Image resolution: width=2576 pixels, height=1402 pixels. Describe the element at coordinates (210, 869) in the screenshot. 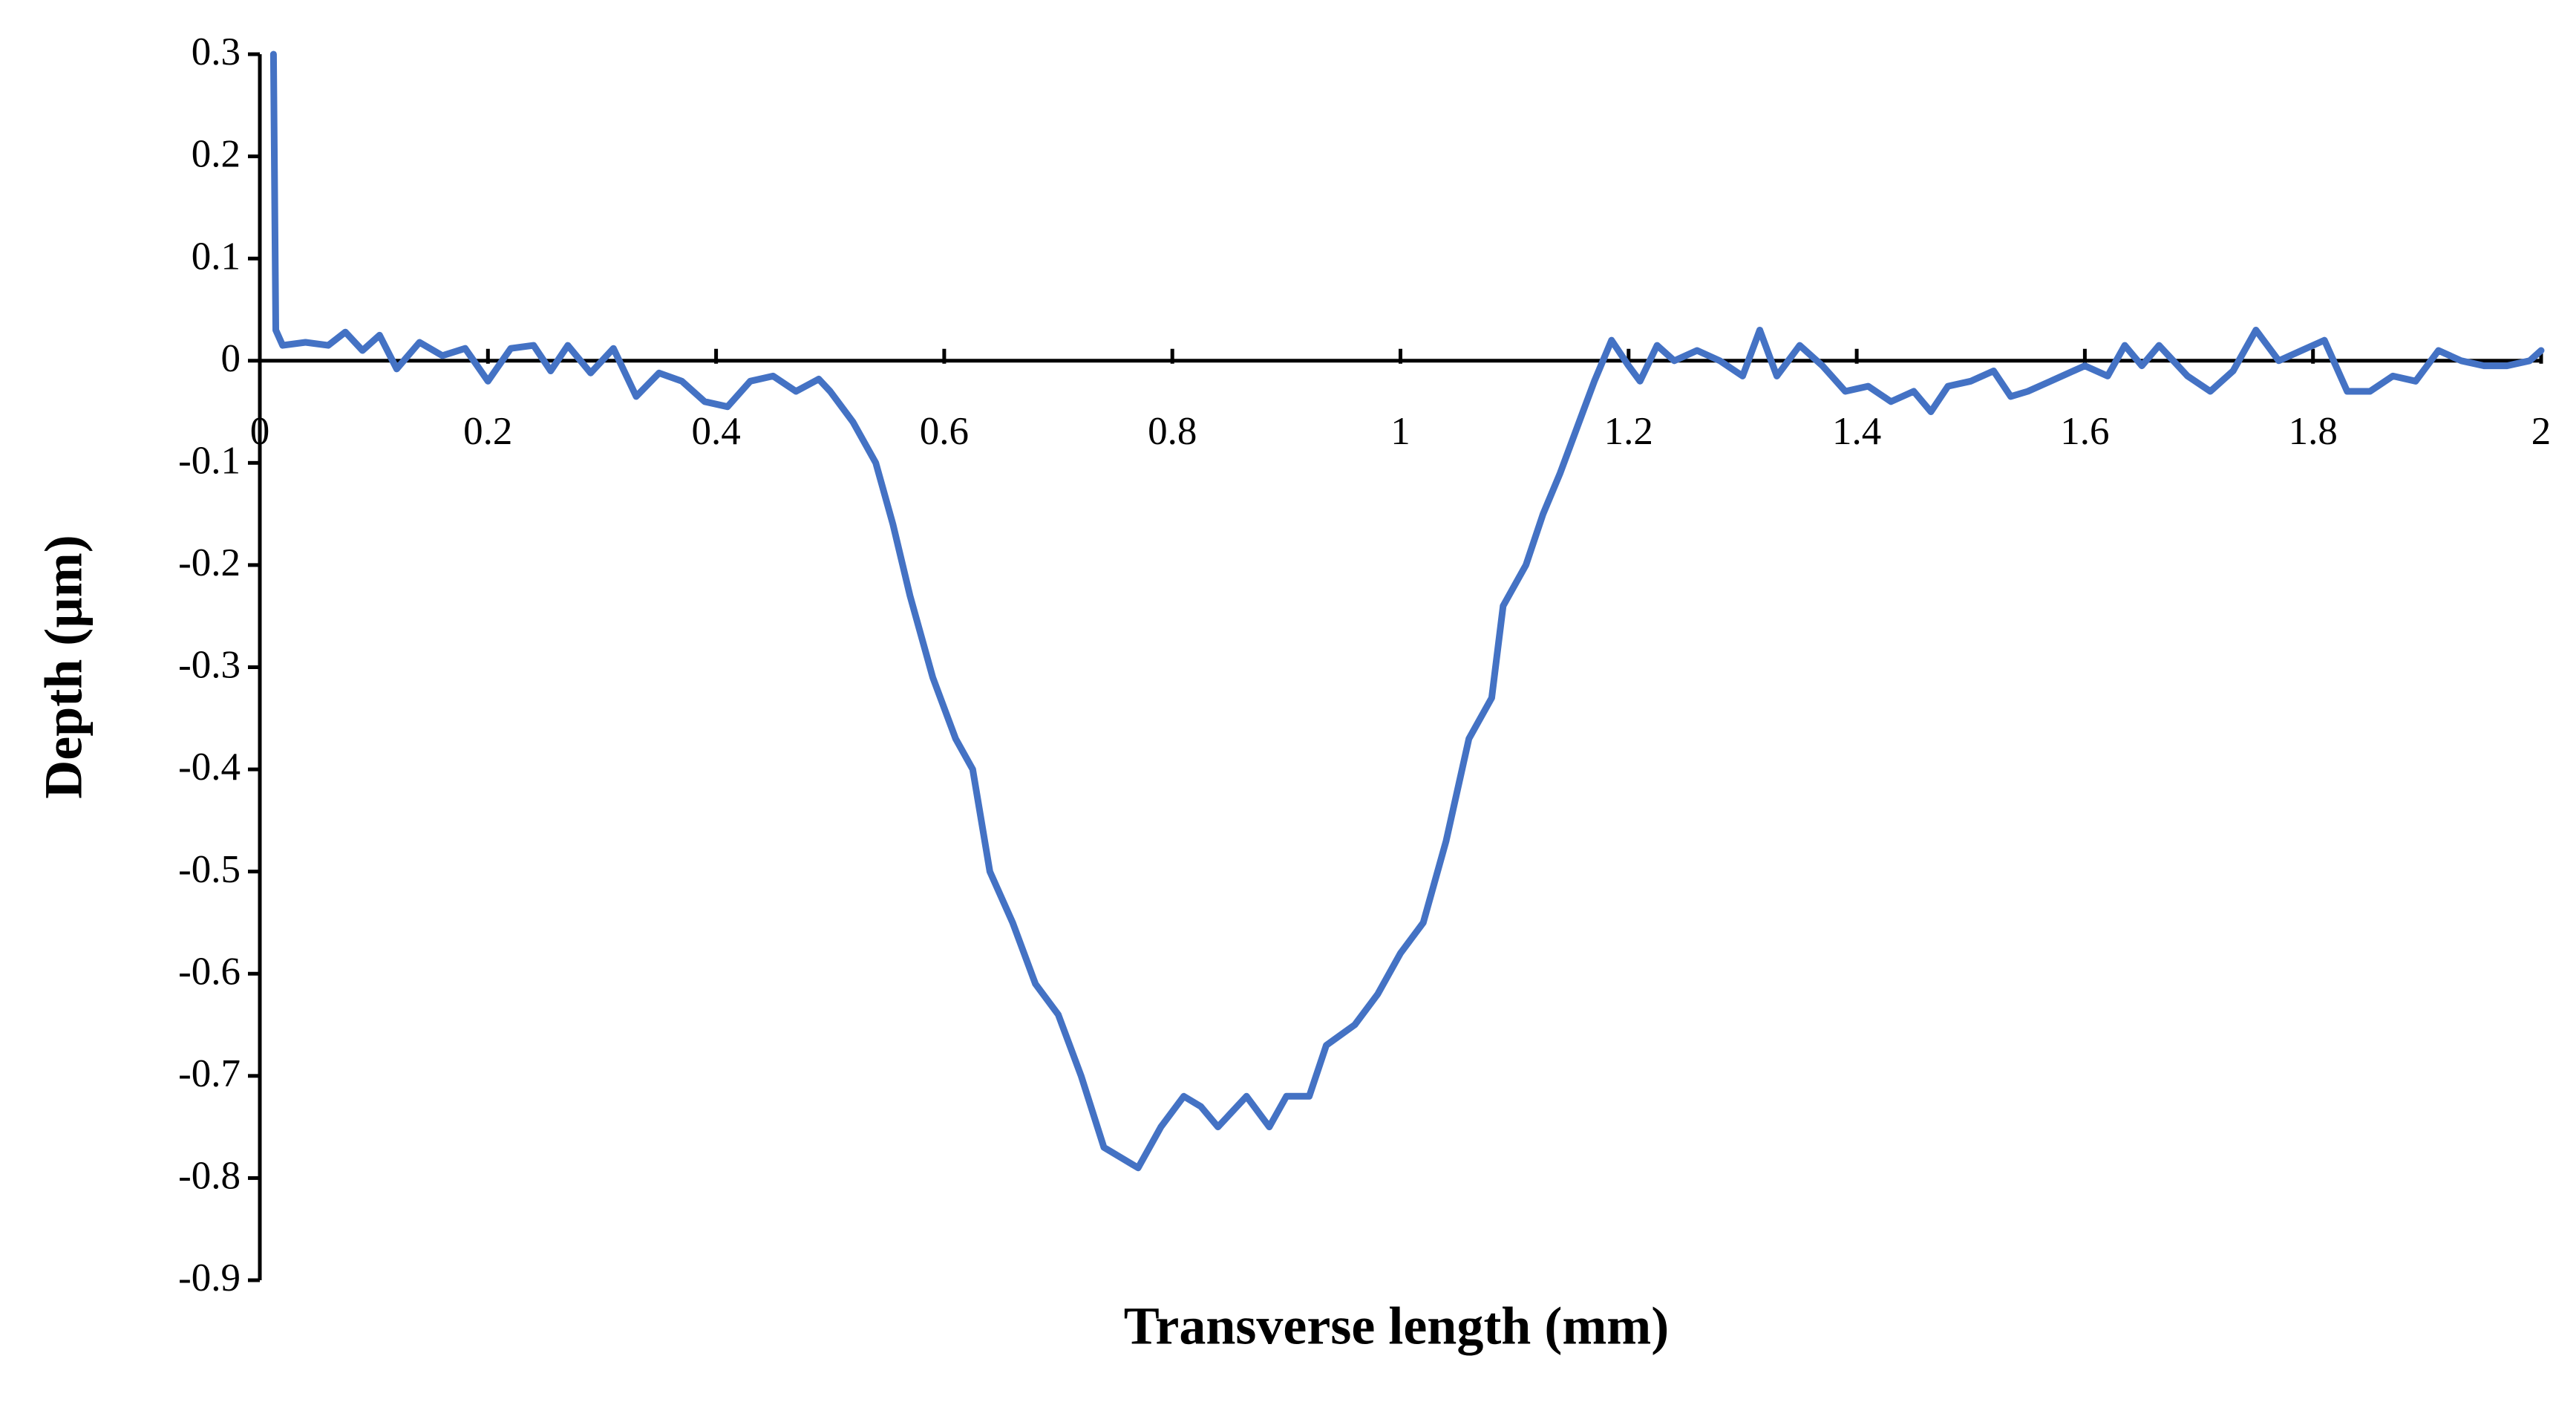

I see `y-tick-label: -0.5` at that location.